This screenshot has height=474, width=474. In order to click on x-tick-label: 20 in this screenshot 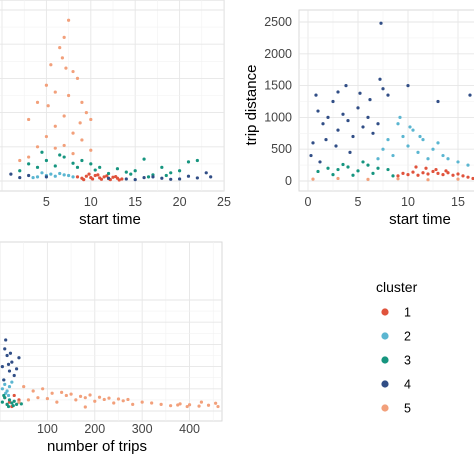, I will do `click(180, 202)`.